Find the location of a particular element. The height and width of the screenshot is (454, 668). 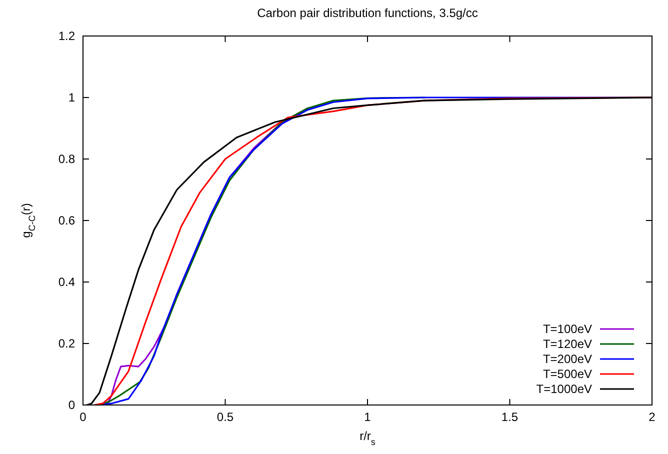

legend-label: T=1000eV is located at coordinates (564, 389).